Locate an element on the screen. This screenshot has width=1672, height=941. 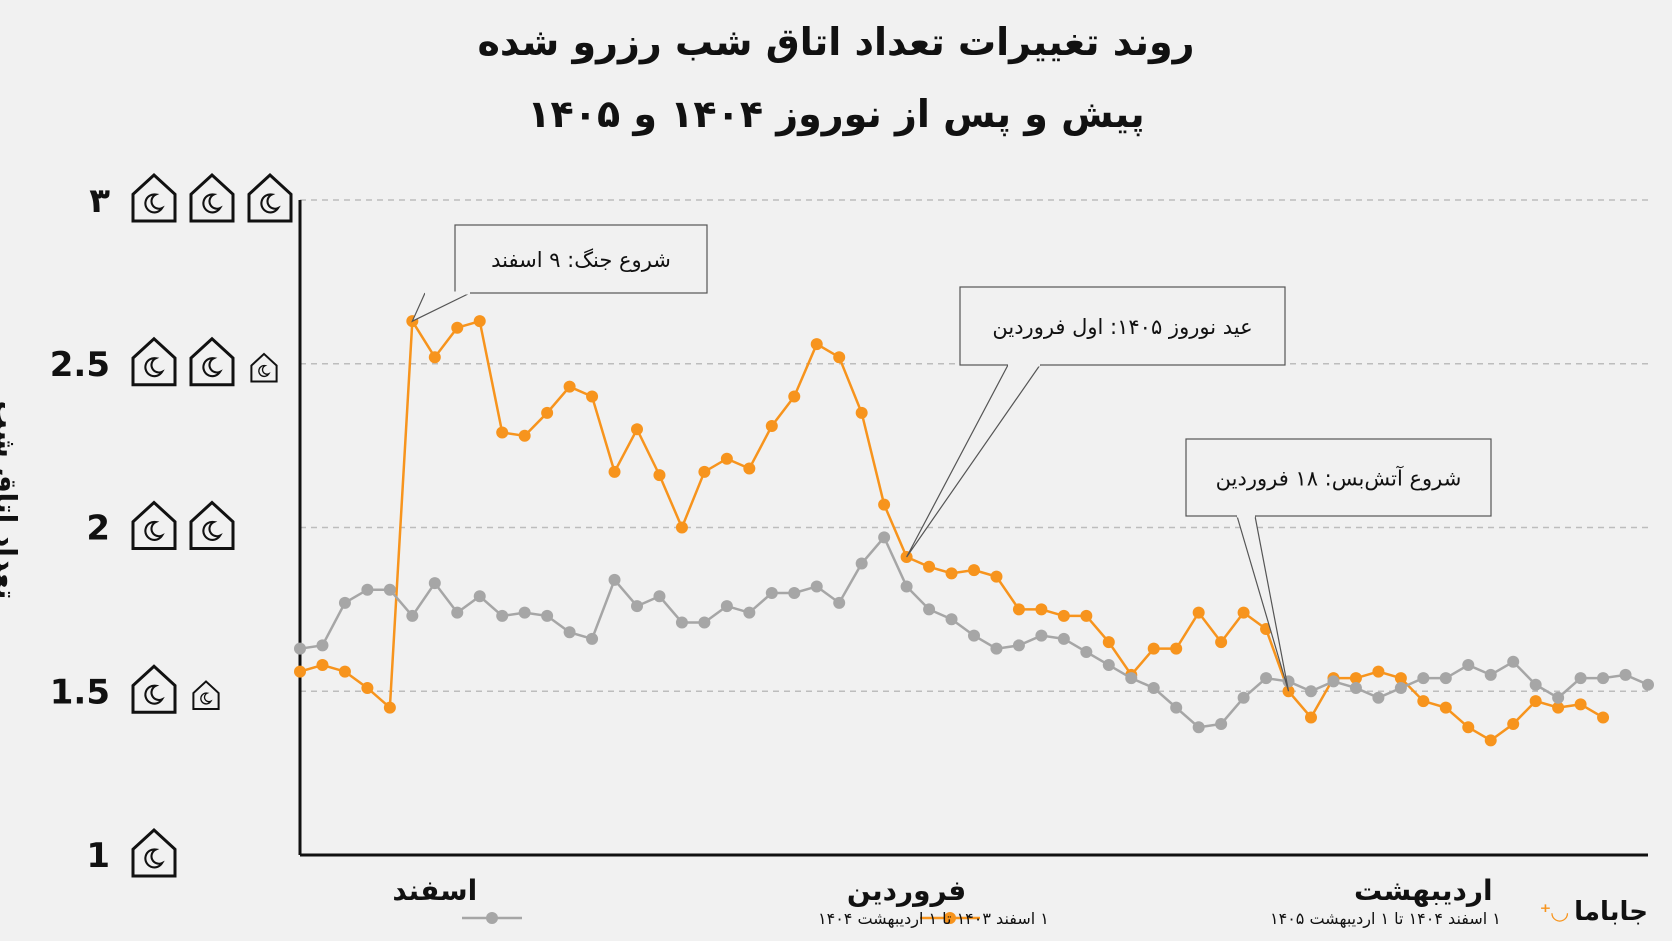
brand-logo: جاباما ◡⁺ is located at coordinates (1594, 912).